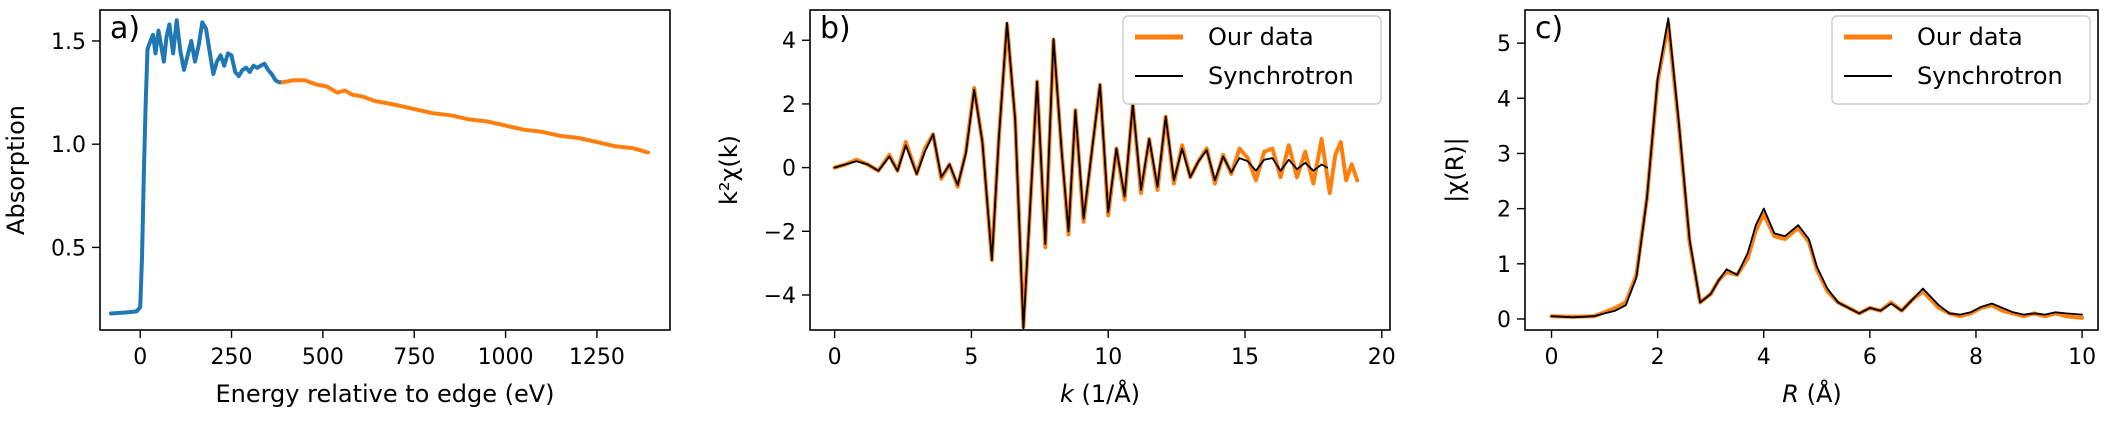 The width and height of the screenshot is (2113, 428). I want to click on panel-c-letter: c), so click(1549, 28).